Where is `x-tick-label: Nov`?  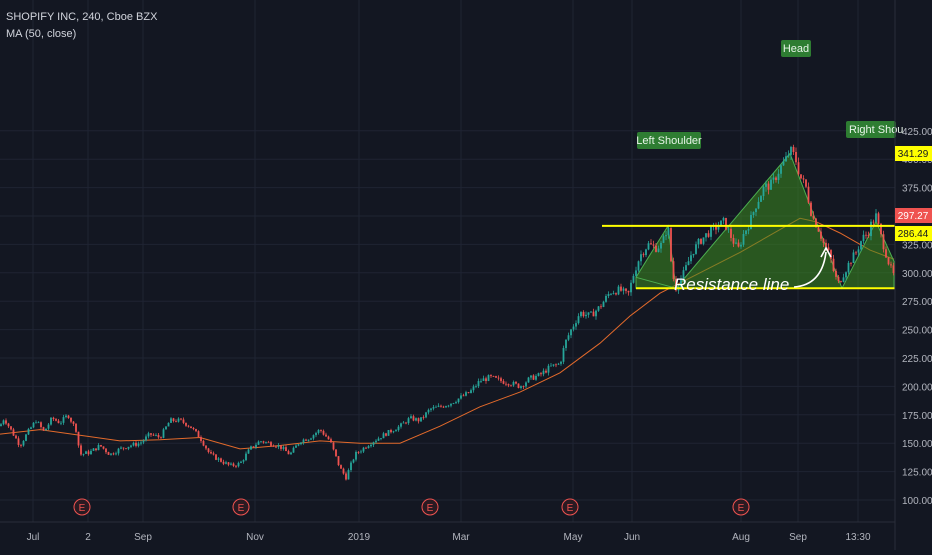
x-tick-label: Nov is located at coordinates (255, 537).